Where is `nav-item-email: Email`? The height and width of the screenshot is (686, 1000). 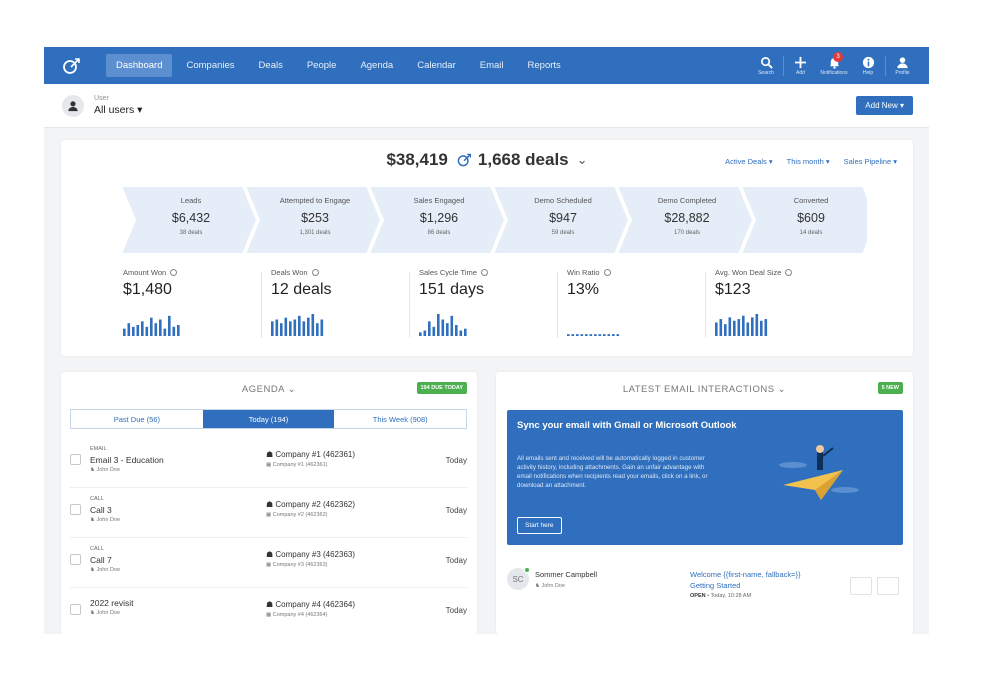 nav-item-email: Email is located at coordinates (491, 65).